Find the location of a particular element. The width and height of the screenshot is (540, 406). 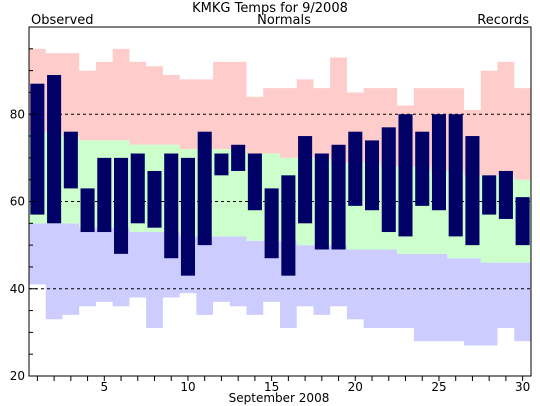

x-tick-label-20: 20 is located at coordinates (355, 387).